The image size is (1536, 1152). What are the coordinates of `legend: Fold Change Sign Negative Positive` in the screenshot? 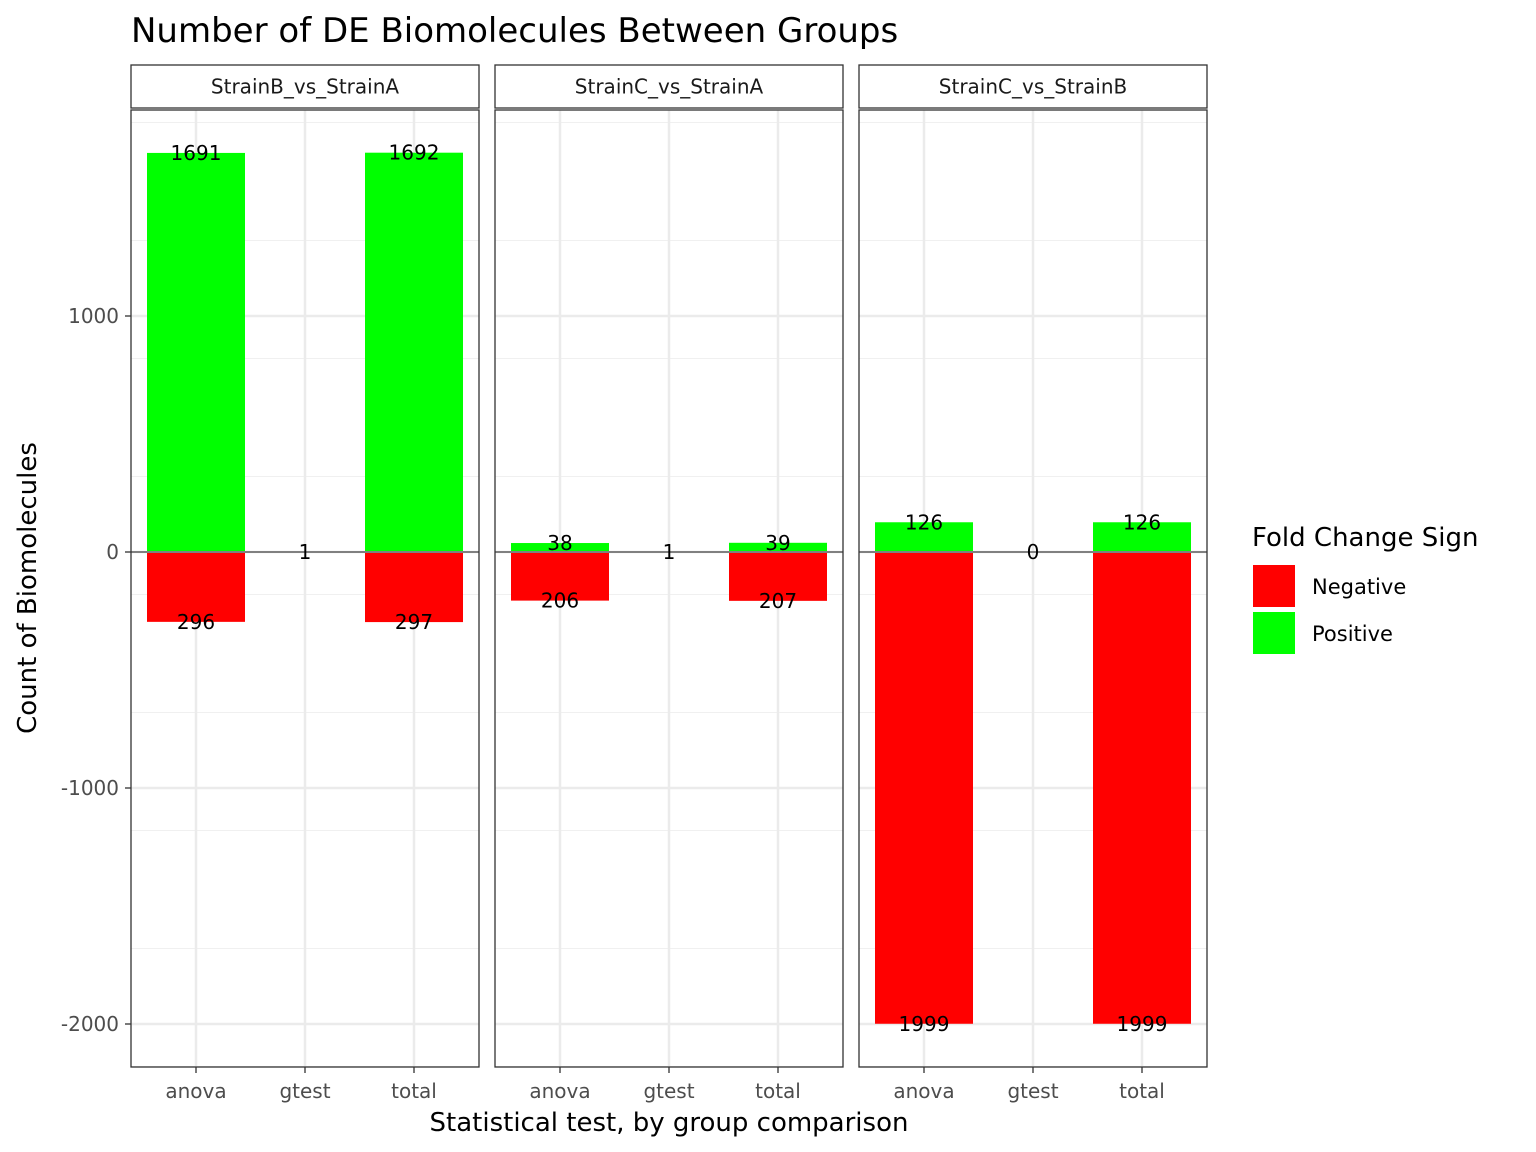 It's located at (1365, 588).